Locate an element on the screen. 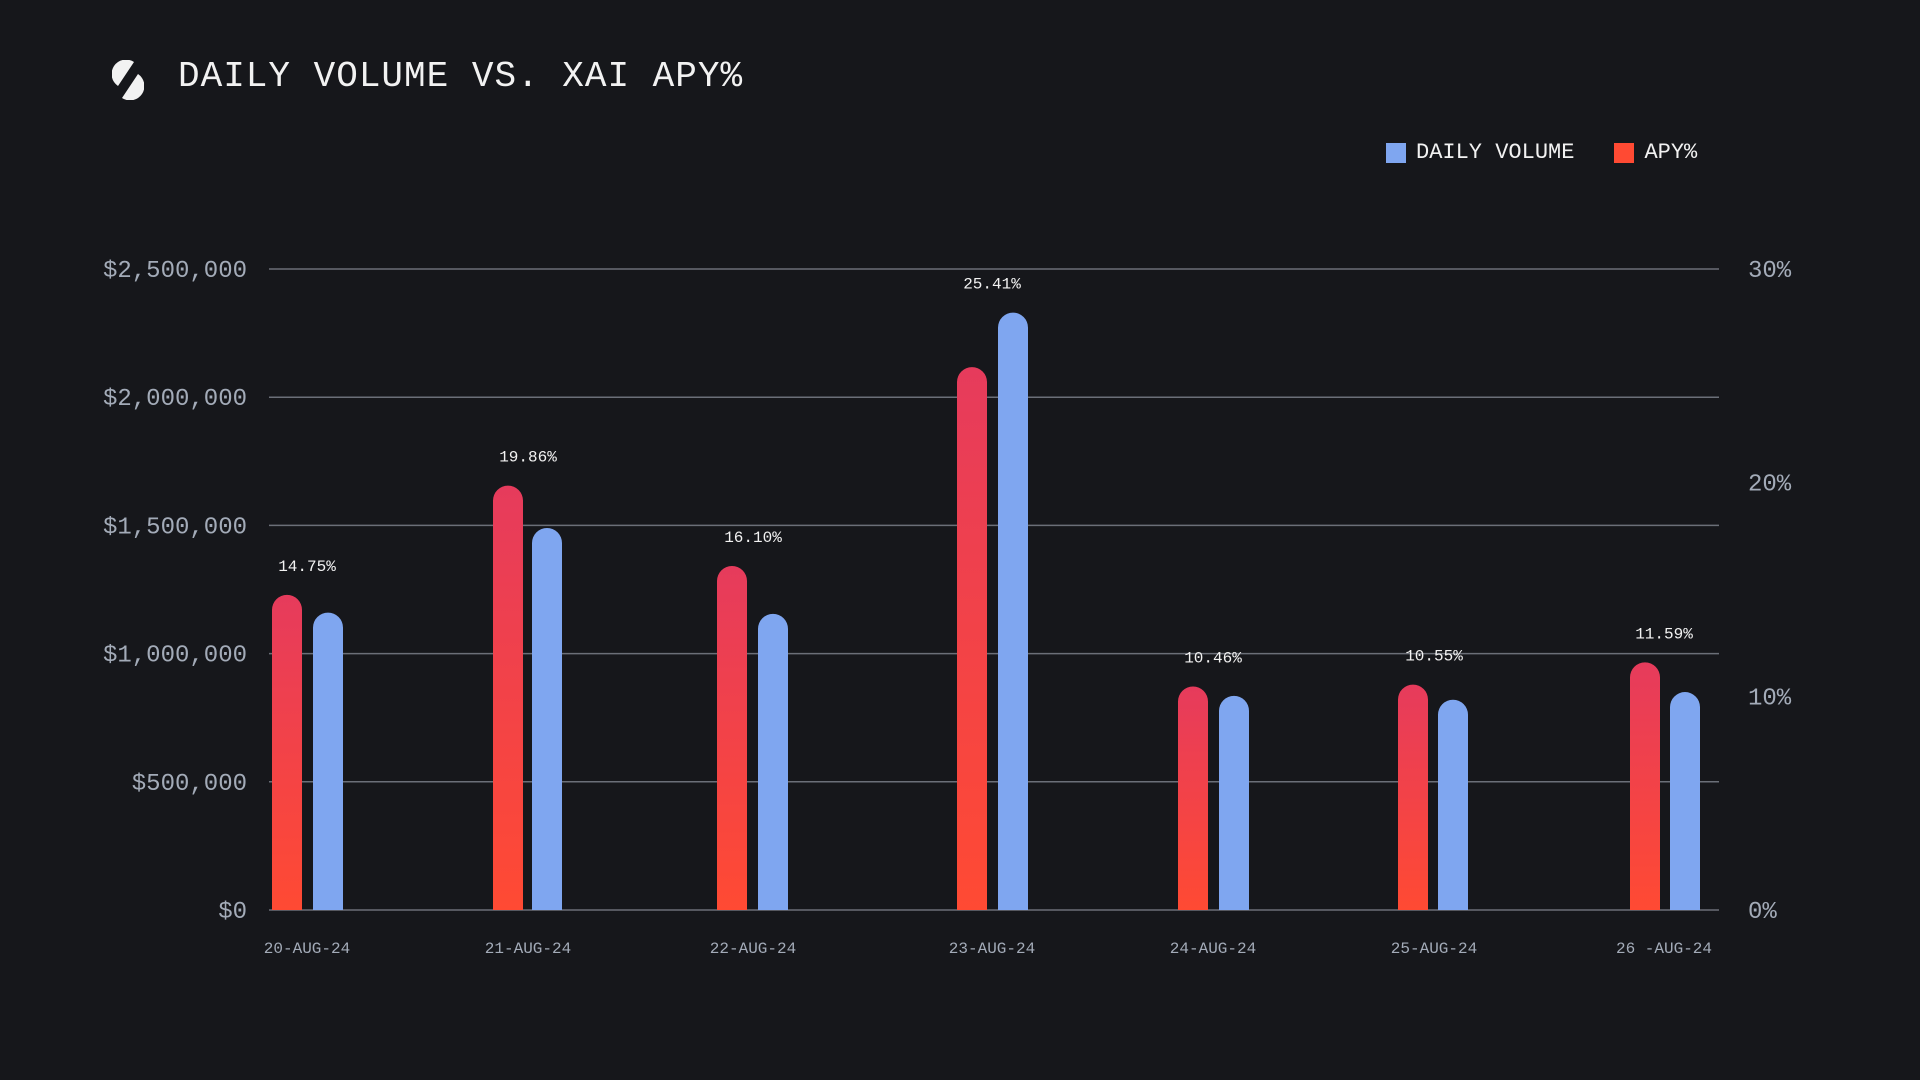 The width and height of the screenshot is (1920, 1080). legend-swatch-apy is located at coordinates (1624, 152).